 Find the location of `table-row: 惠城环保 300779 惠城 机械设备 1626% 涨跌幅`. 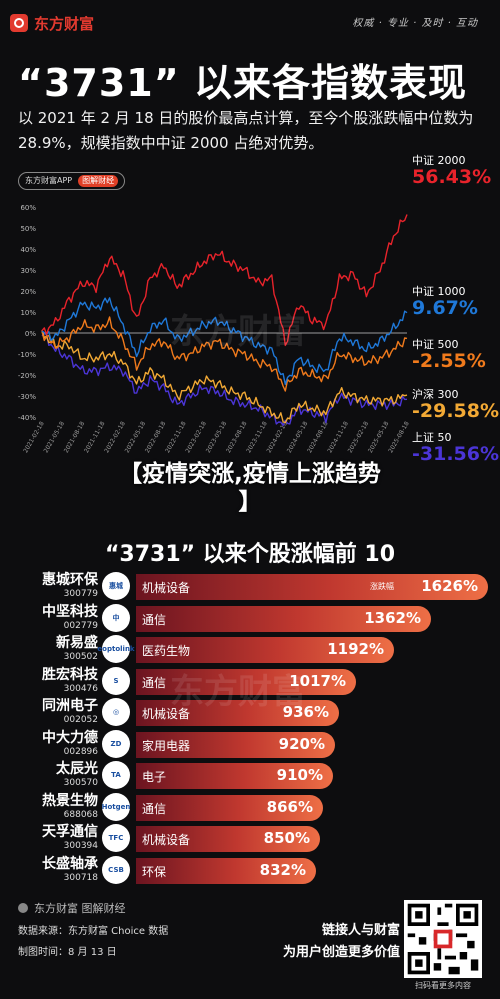

table-row: 惠城环保 300779 惠城 机械设备 1626% 涨跌幅 is located at coordinates (253, 587).